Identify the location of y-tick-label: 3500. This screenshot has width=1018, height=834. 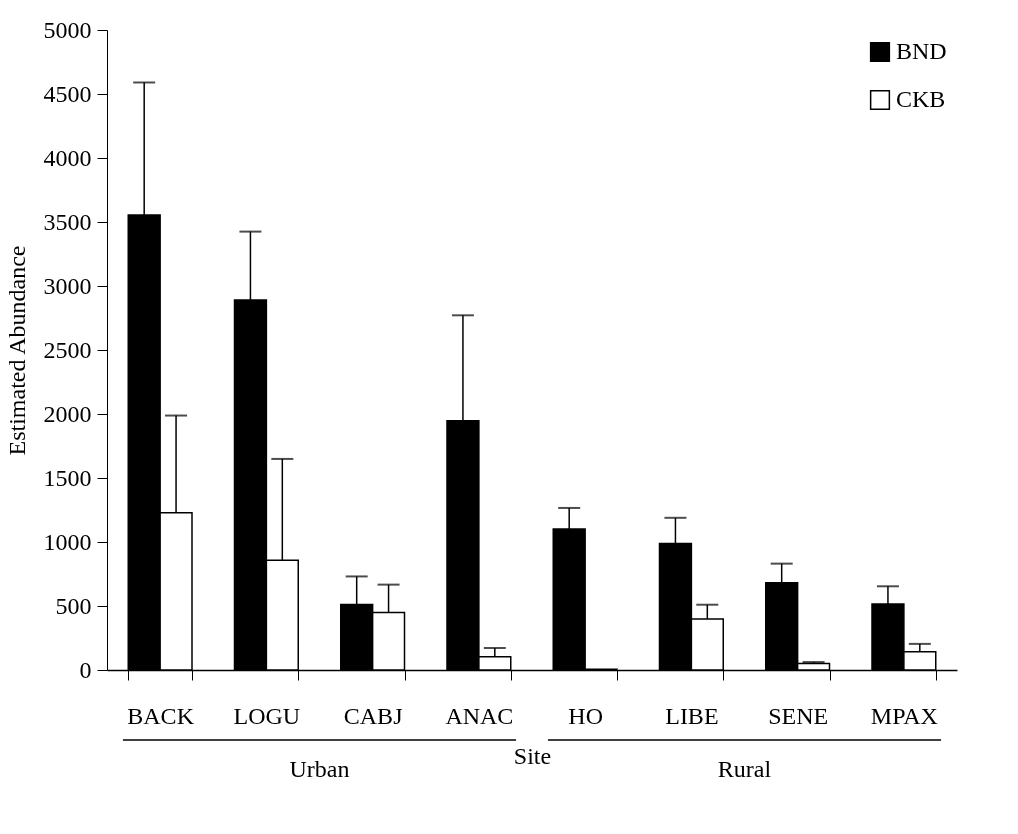
(67, 221).